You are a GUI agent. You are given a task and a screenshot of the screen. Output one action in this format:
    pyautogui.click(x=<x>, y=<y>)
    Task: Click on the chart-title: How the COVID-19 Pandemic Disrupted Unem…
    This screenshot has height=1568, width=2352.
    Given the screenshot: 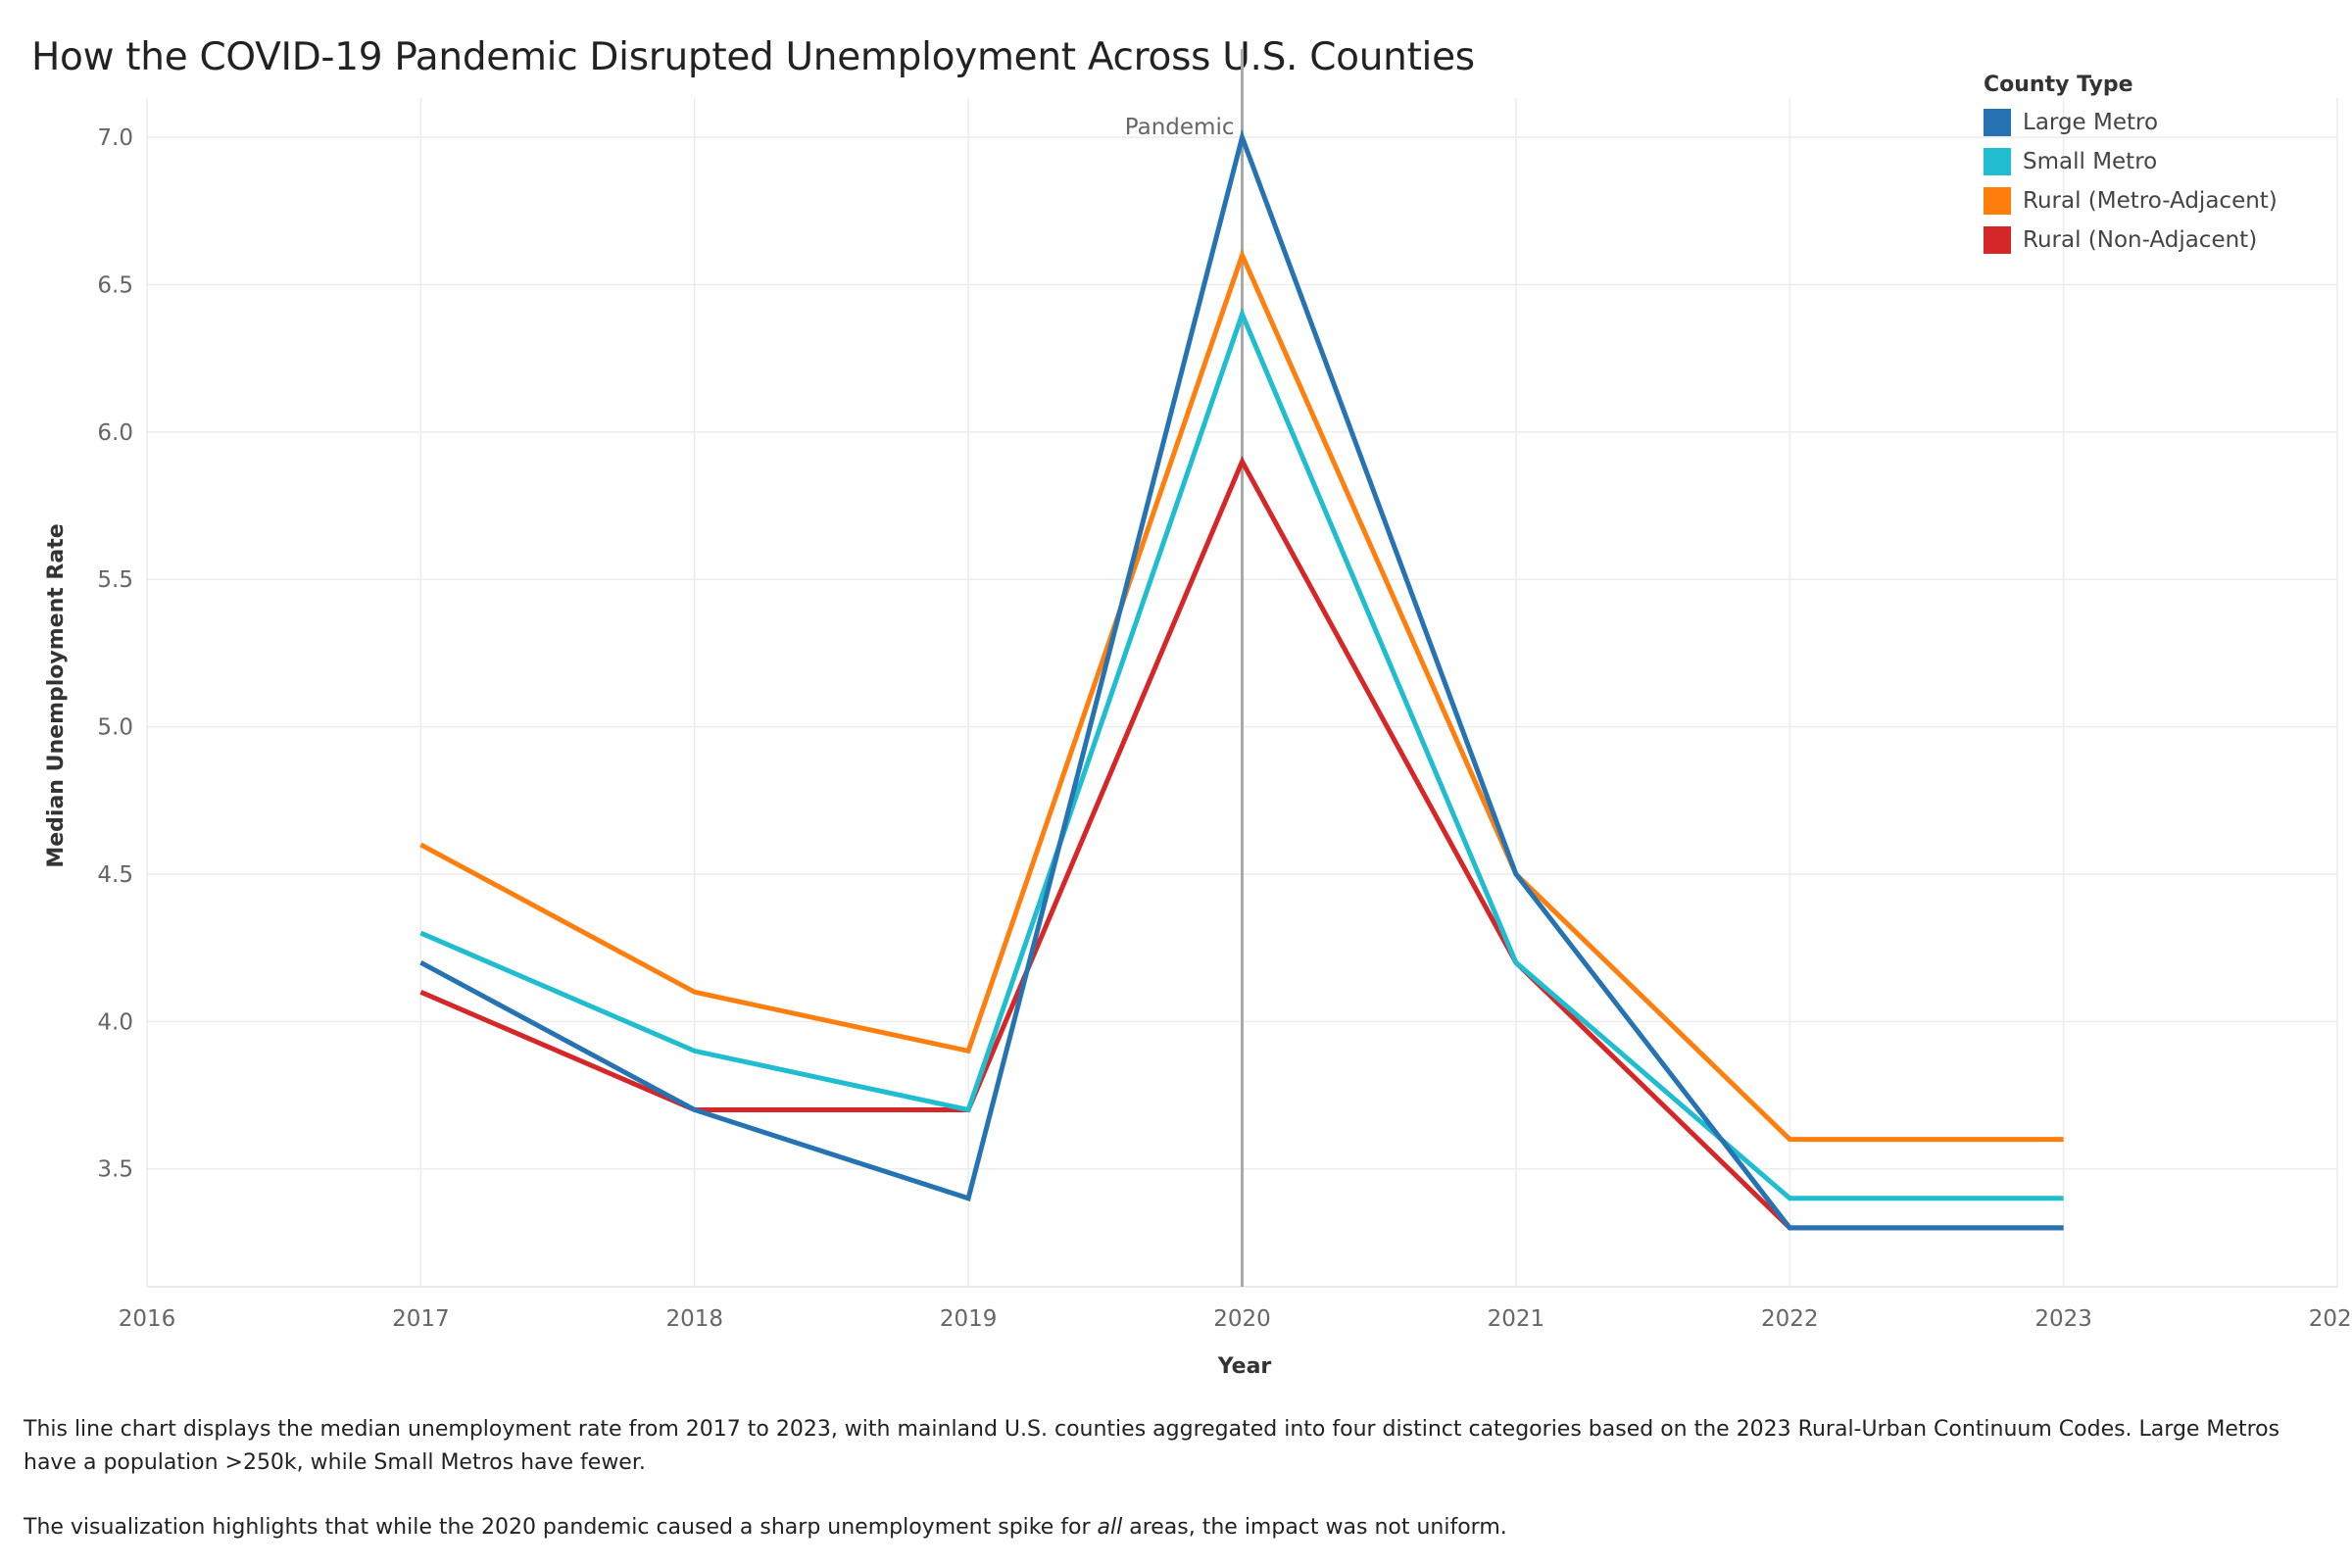 What is the action you would take?
    pyautogui.click(x=753, y=57)
    